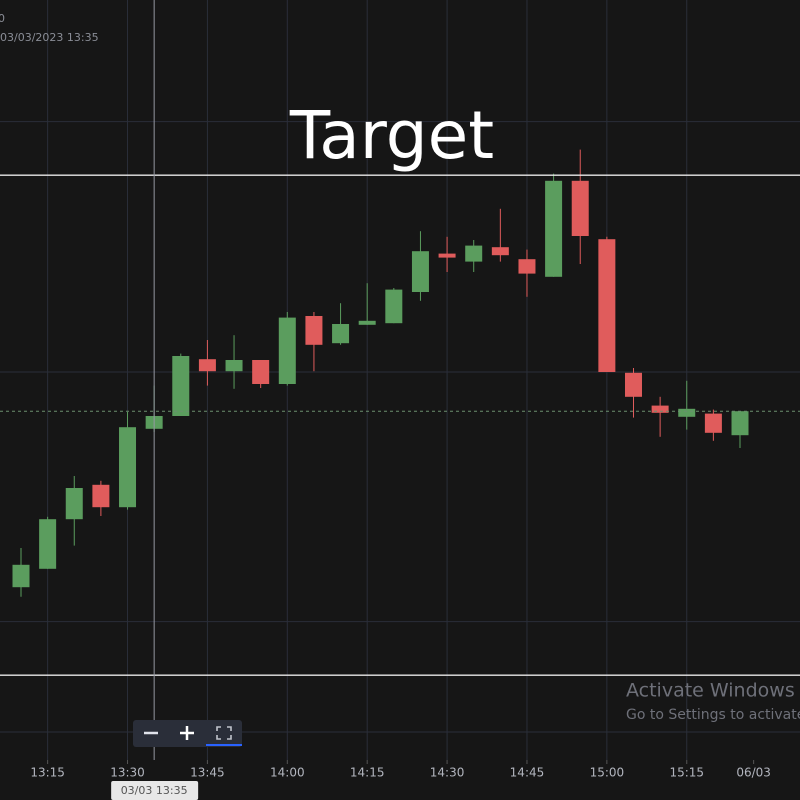 This screenshot has height=800, width=800. What do you see at coordinates (2, 18) in the screenshot?
I see `header-prefix: 0` at bounding box center [2, 18].